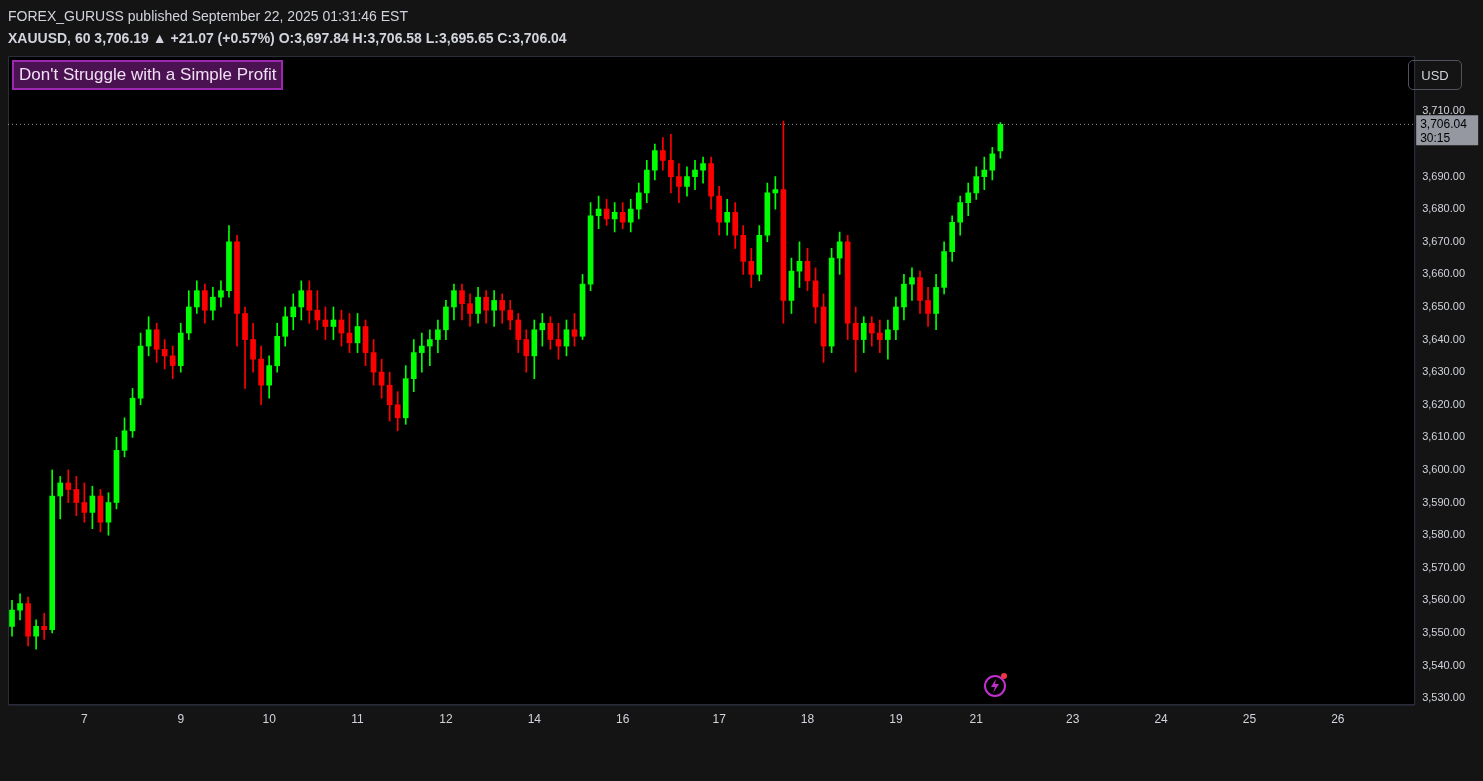 This screenshot has height=781, width=1483. Describe the element at coordinates (807, 719) in the screenshot. I see `x-tick-label: 18` at that location.